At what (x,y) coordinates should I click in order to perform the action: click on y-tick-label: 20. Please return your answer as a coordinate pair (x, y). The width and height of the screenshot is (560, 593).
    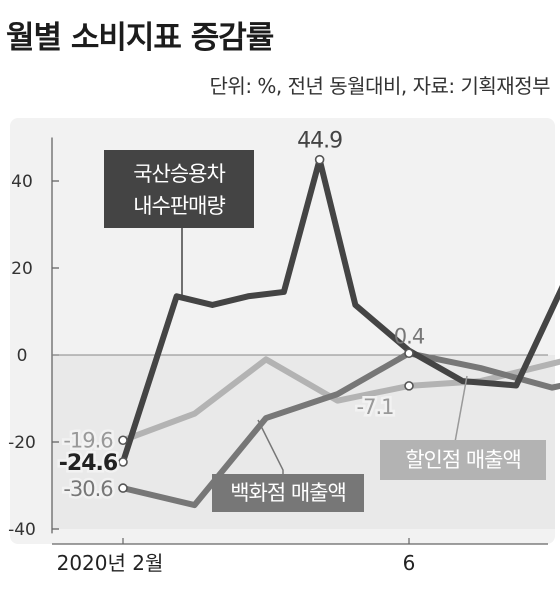
    Looking at the image, I should click on (22, 269).